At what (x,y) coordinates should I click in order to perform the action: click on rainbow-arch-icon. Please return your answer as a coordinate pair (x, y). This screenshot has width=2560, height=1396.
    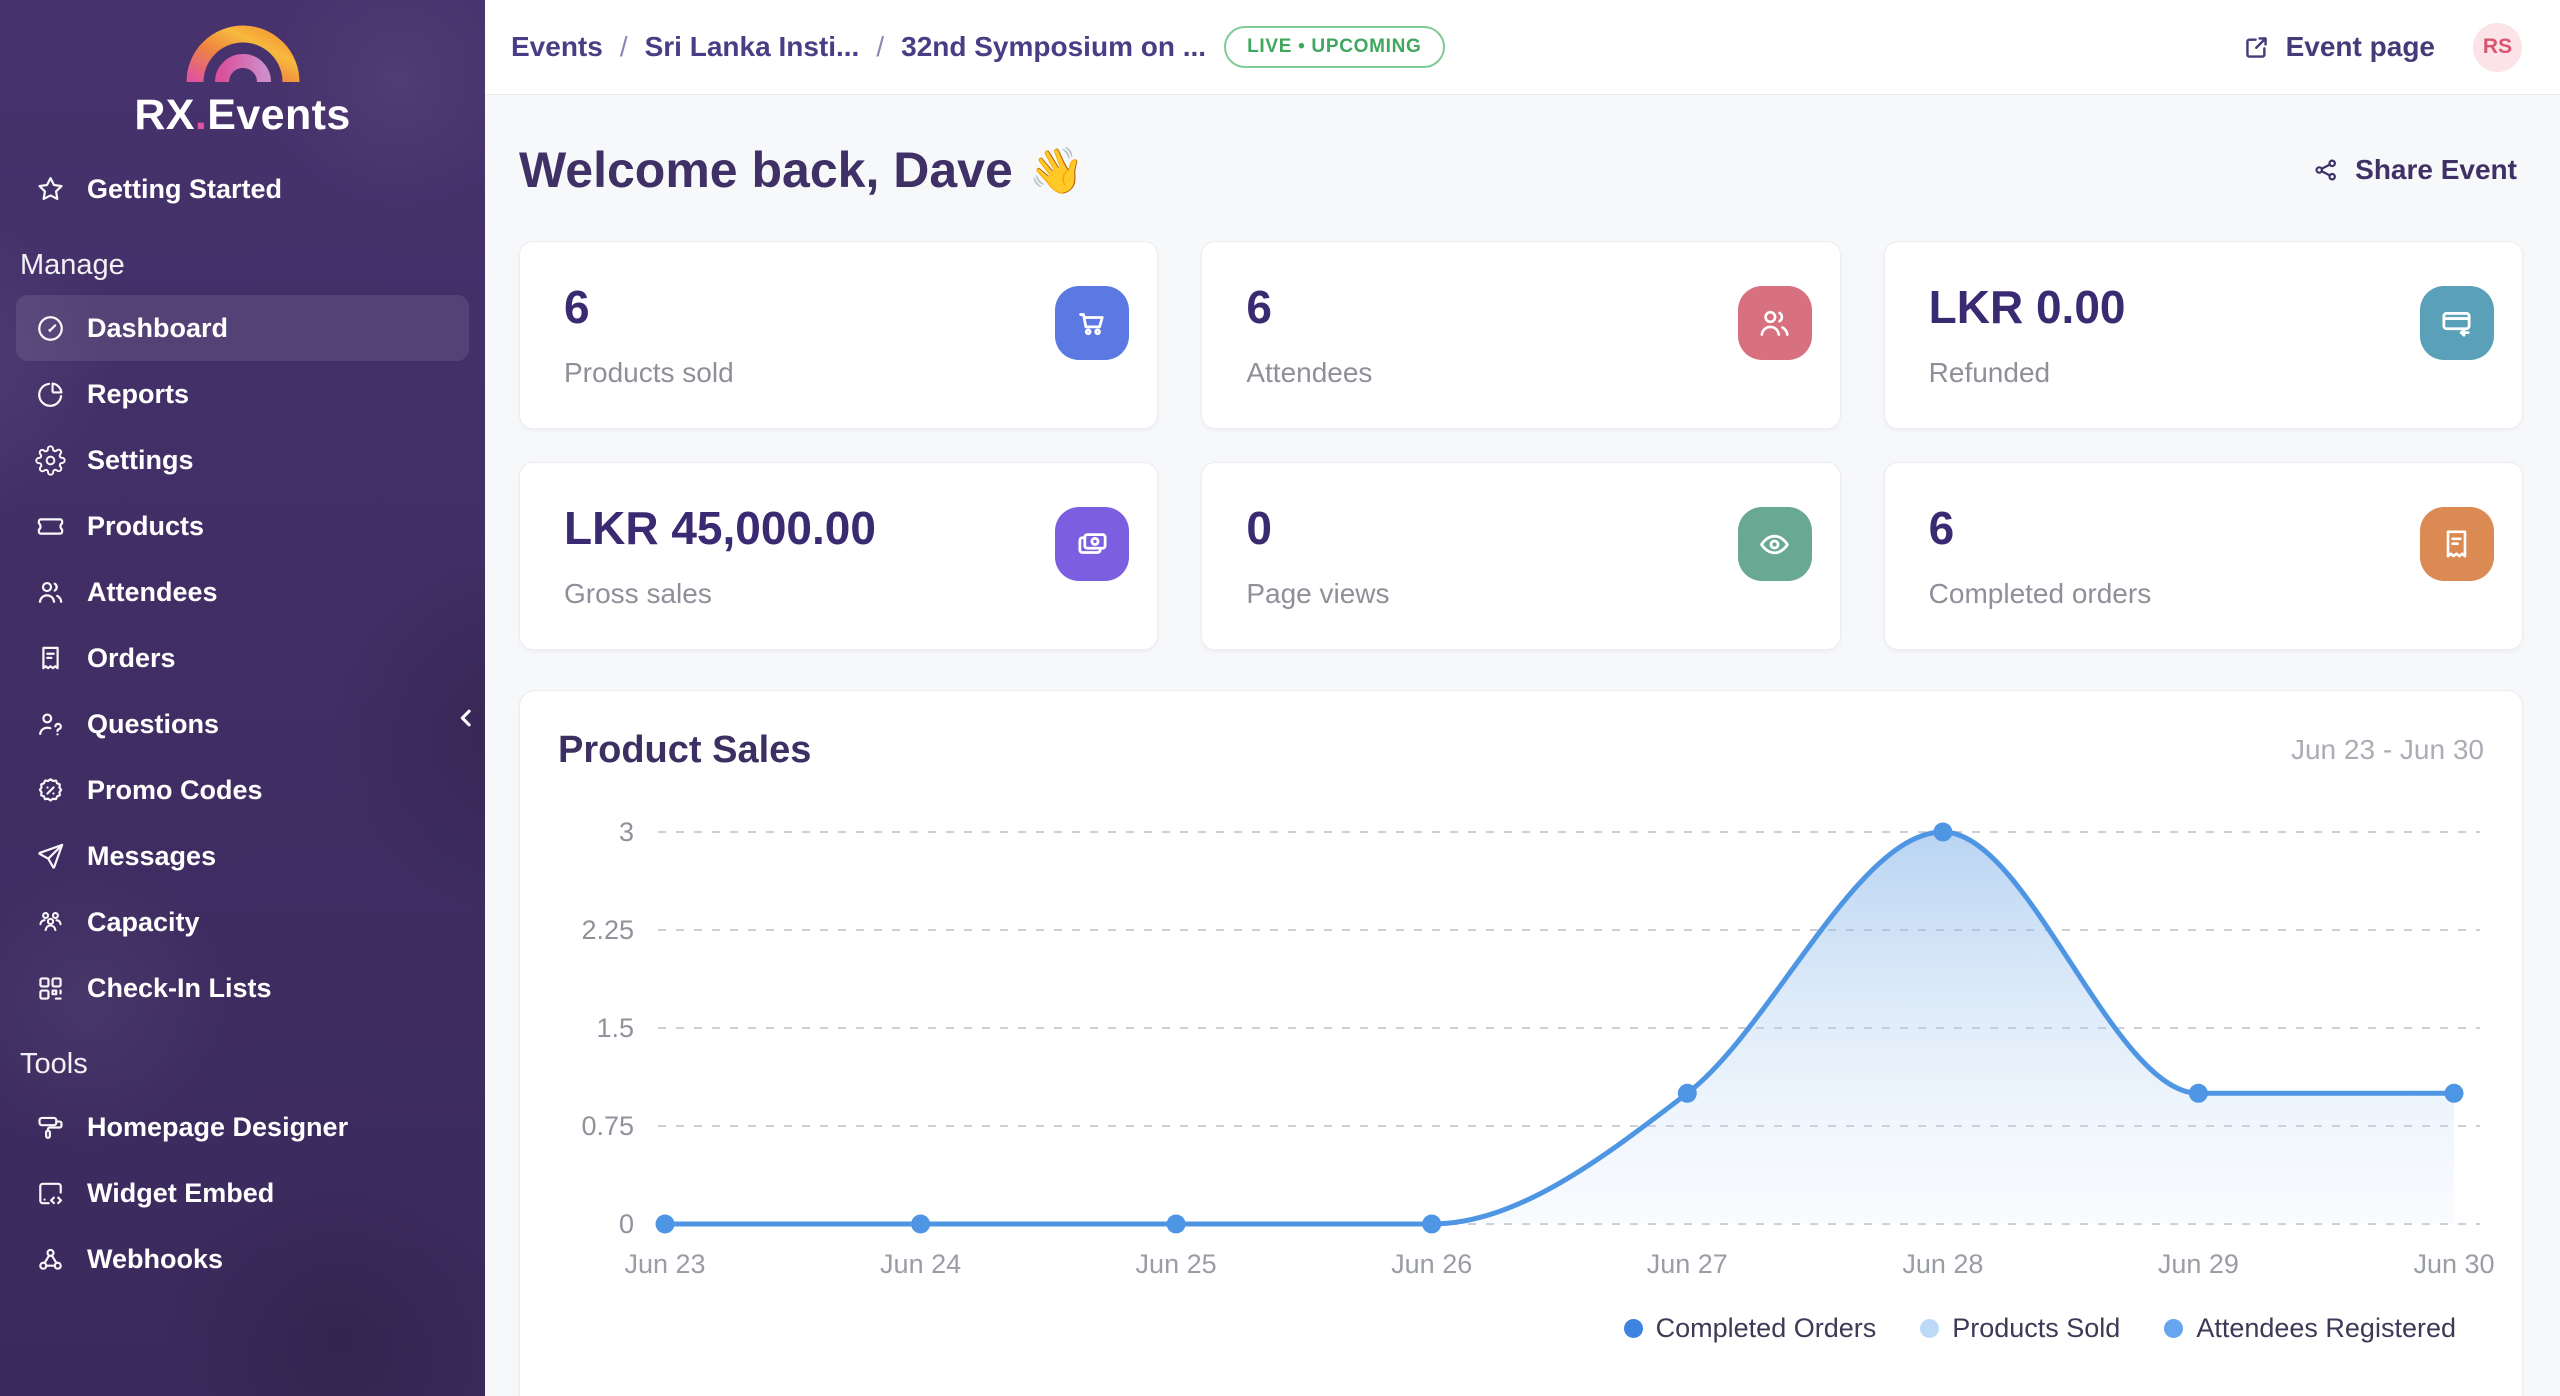
    Looking at the image, I should click on (243, 54).